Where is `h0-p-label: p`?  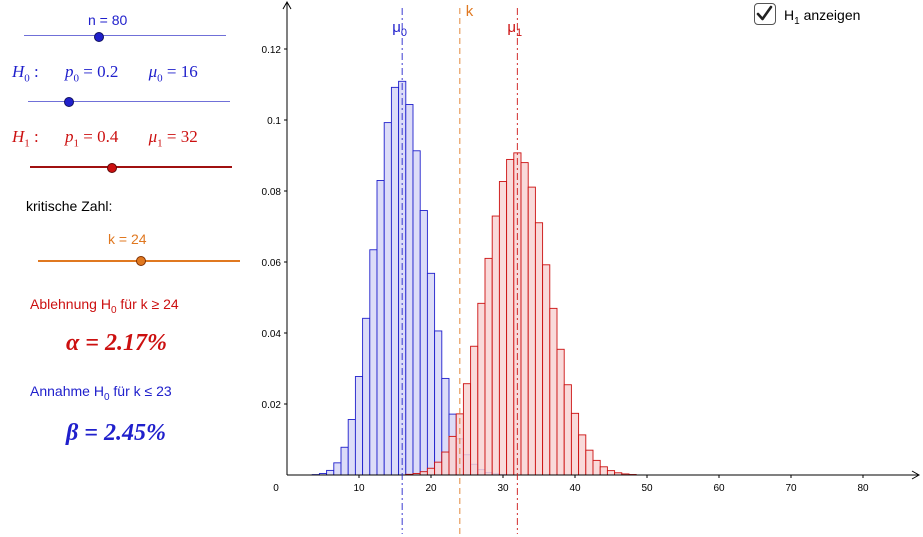 h0-p-label: p is located at coordinates (69, 71).